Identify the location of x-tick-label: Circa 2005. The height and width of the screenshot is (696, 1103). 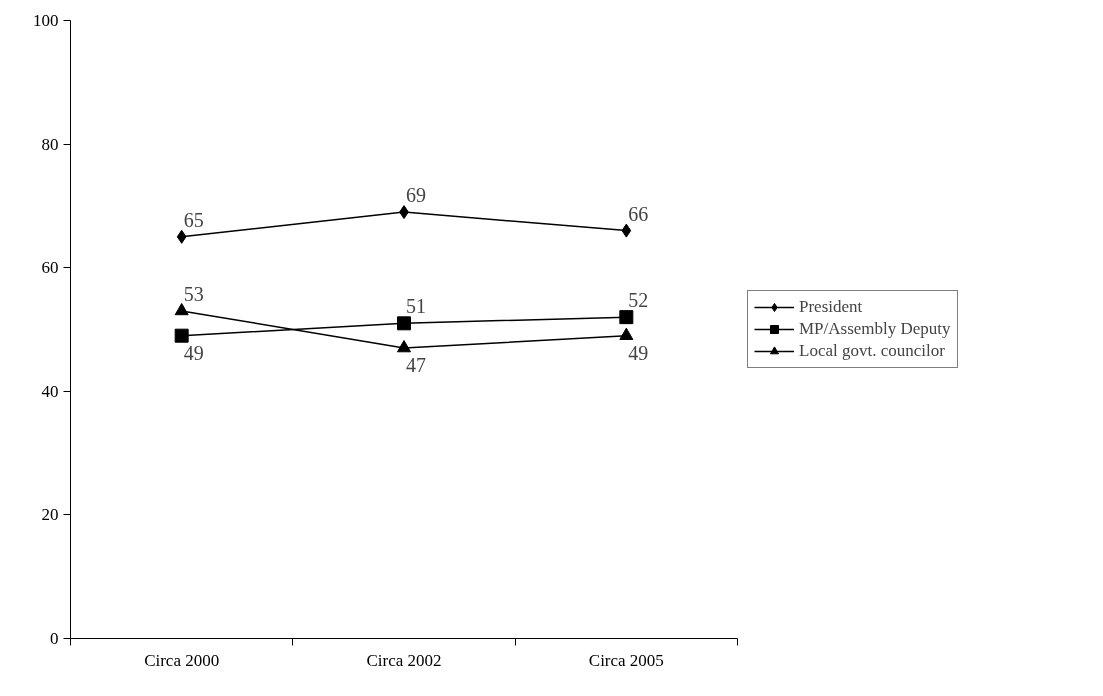
(626, 660).